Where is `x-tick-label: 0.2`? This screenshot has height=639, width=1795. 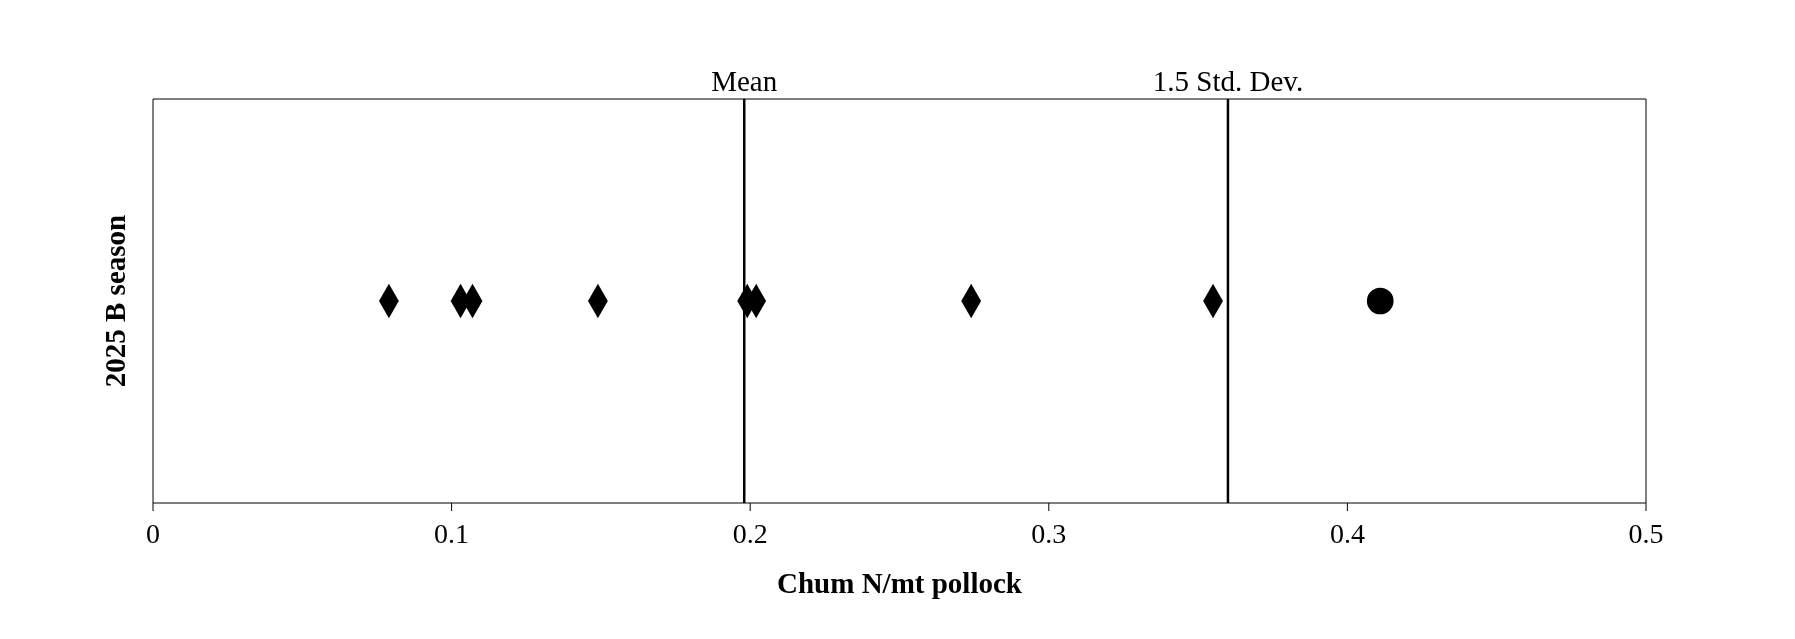
x-tick-label: 0.2 is located at coordinates (750, 533).